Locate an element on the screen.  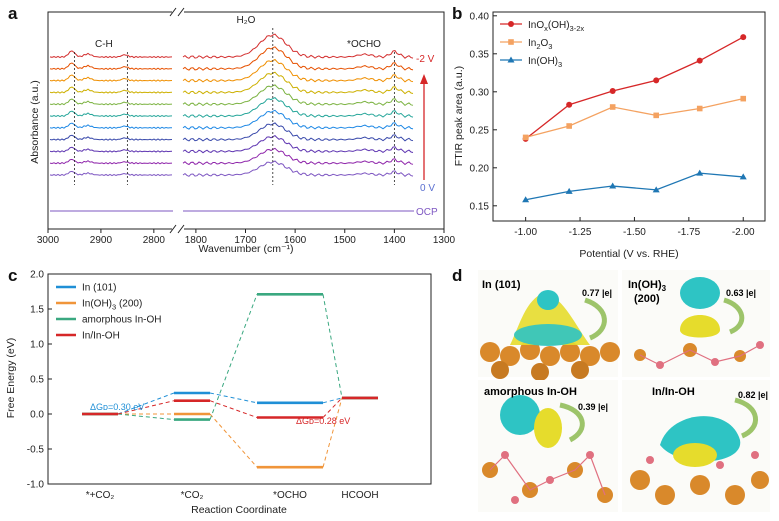
panel-b-series-group is located at coordinates (634, 118).